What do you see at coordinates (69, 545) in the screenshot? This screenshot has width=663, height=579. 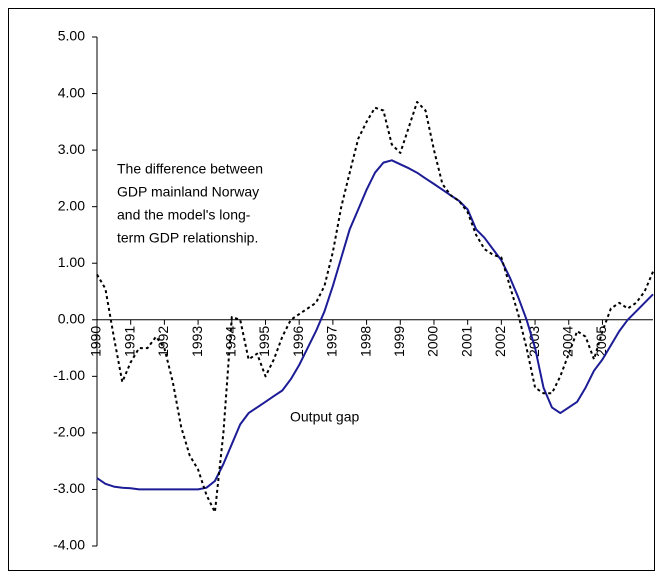 I see `y-tick-label: -4.00` at bounding box center [69, 545].